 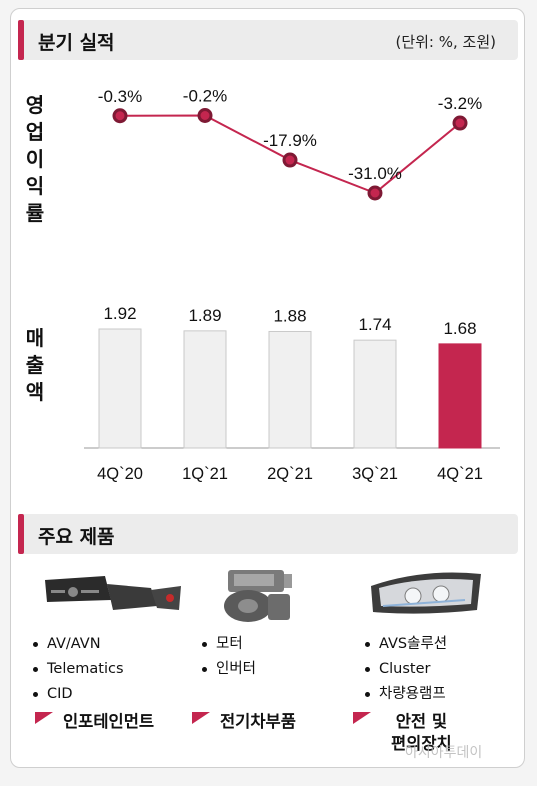 What do you see at coordinates (120, 474) in the screenshot?
I see `x-tick-label: 4Q`20` at bounding box center [120, 474].